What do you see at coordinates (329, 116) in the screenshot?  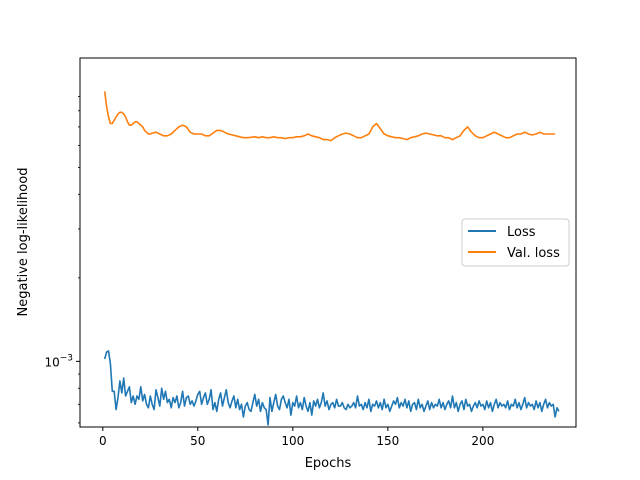 I see `series-line-val-loss` at bounding box center [329, 116].